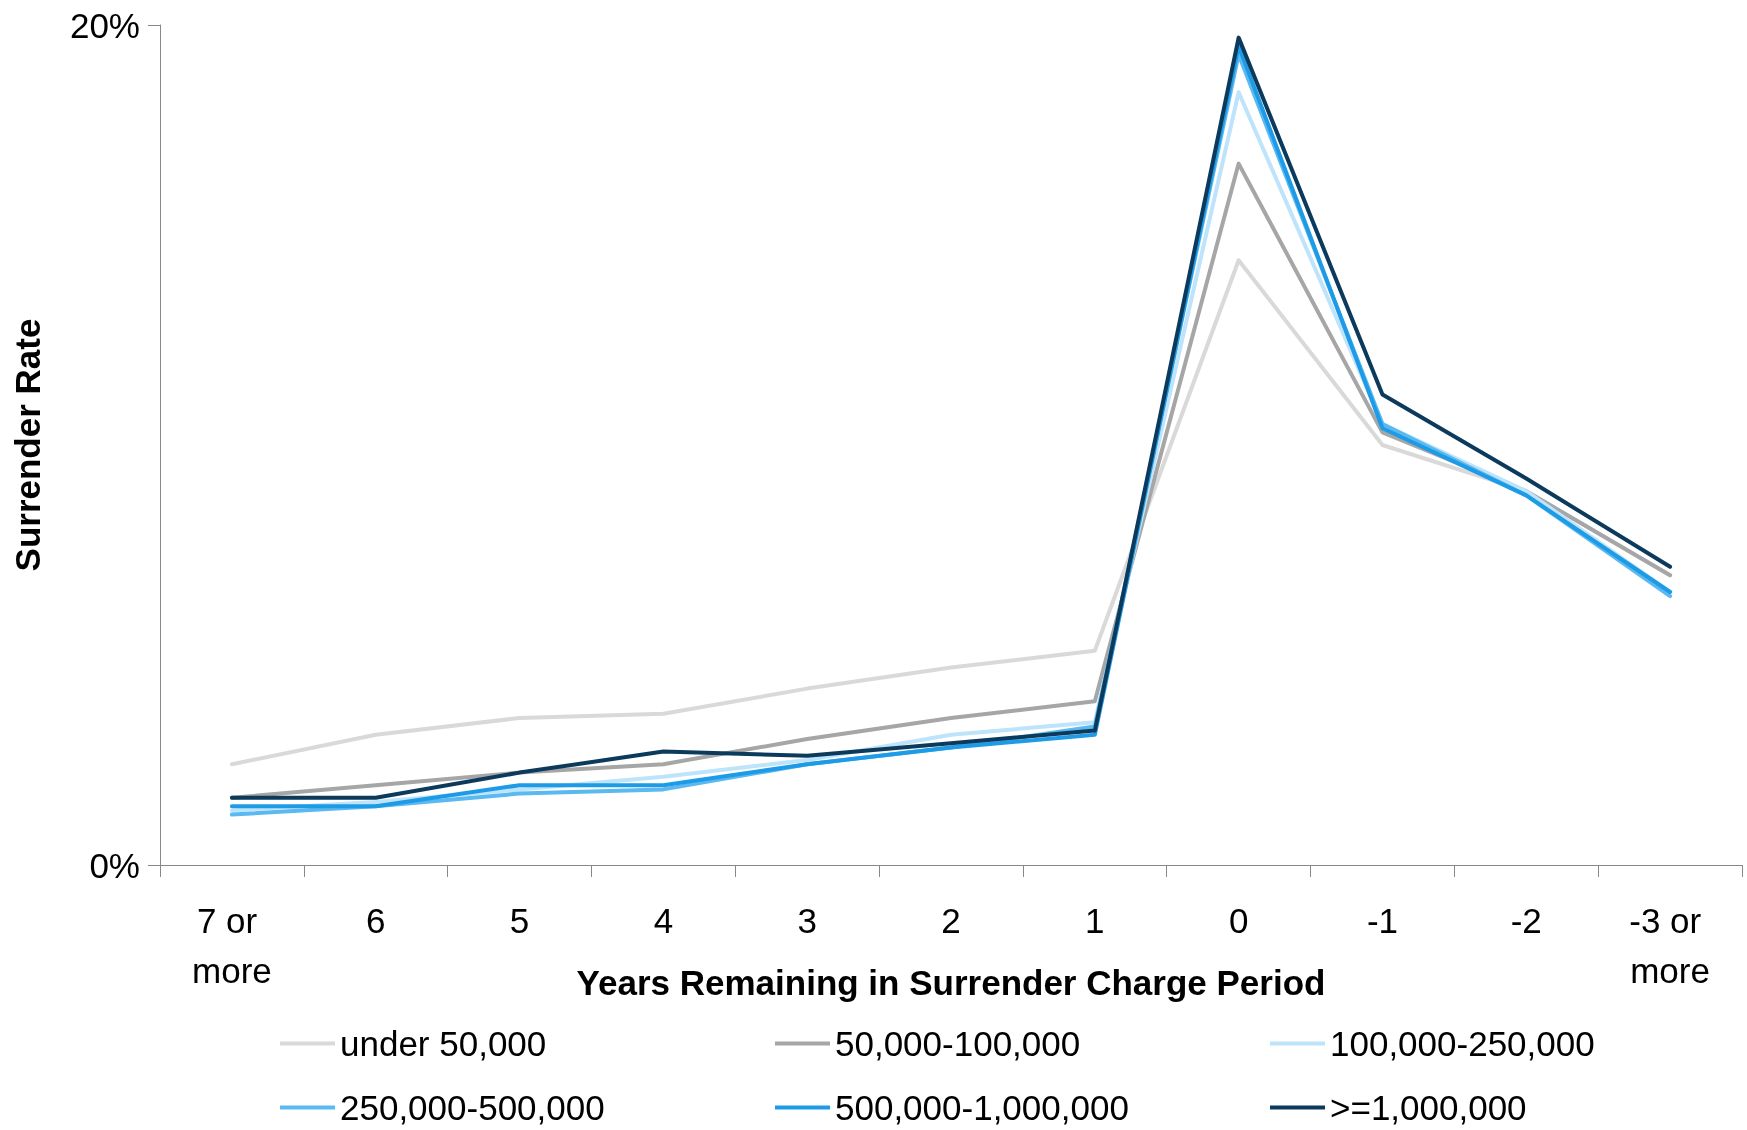  I want to click on x-tick-label: -2, so click(1526, 920).